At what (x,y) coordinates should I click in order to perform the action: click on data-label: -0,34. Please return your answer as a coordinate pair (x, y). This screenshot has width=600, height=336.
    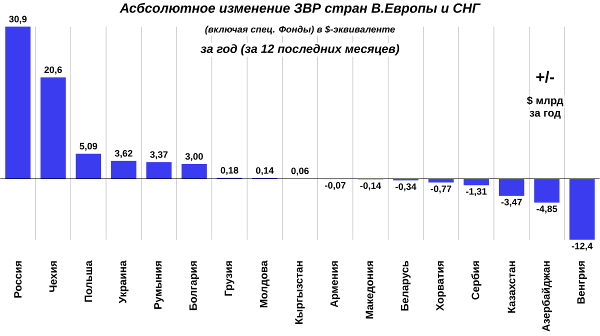
    Looking at the image, I should click on (406, 187).